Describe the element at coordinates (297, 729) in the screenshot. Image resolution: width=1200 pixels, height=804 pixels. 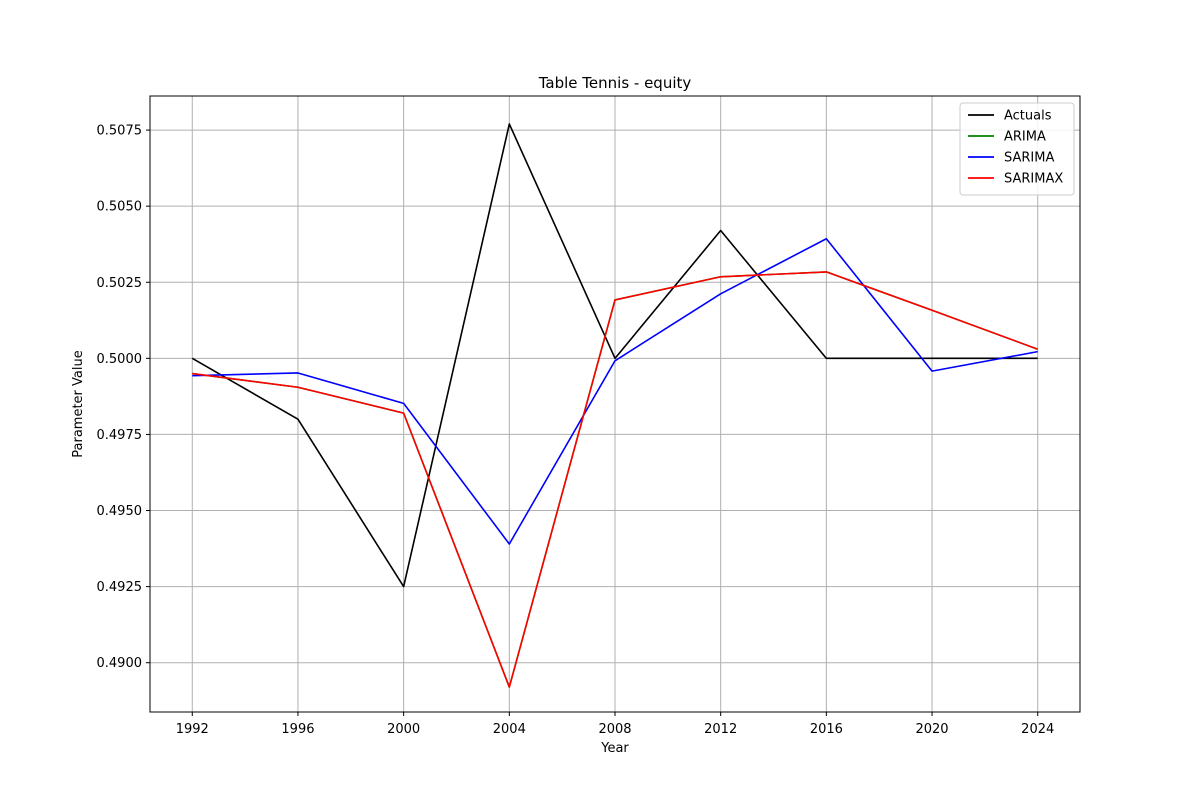
I see `x-tick-label: 1996` at that location.